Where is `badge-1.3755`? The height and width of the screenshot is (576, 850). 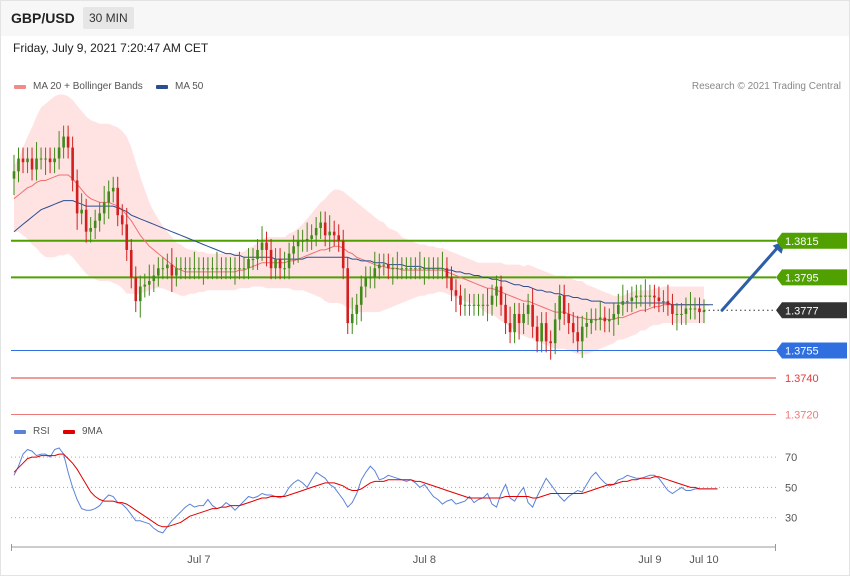 badge-1.3755 is located at coordinates (811, 350).